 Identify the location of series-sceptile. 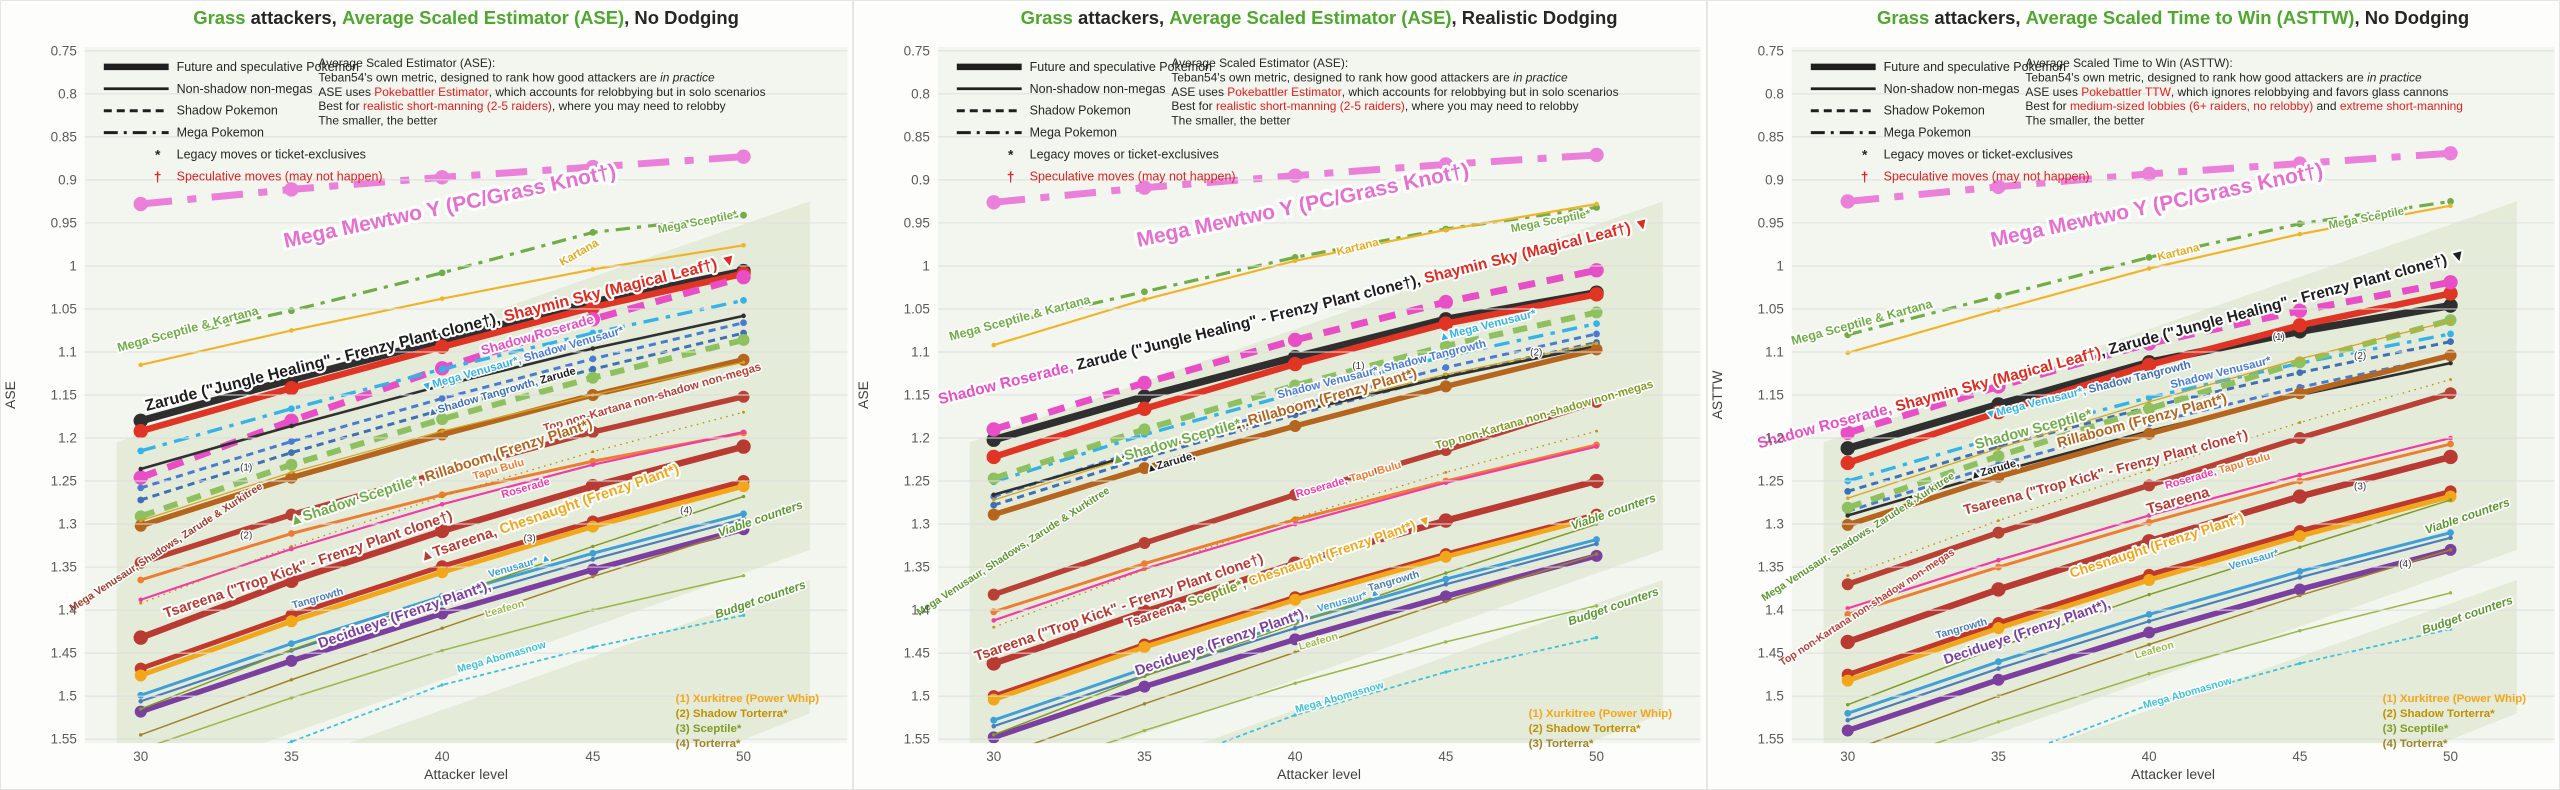
(2148, 602).